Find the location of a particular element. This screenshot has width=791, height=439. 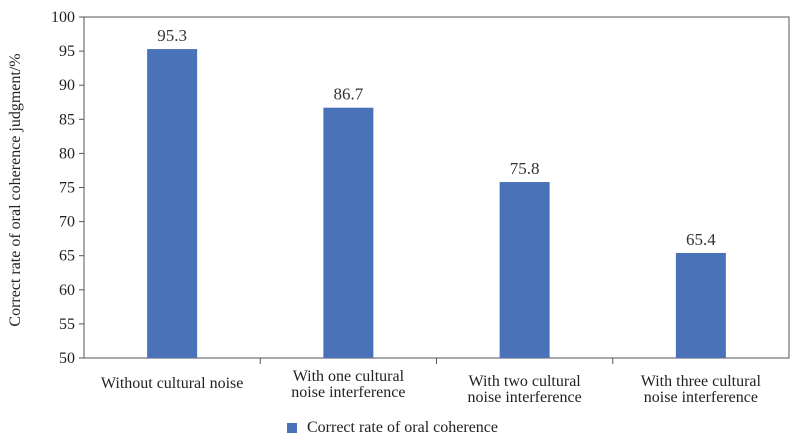

data-label: 65.4 is located at coordinates (701, 239).